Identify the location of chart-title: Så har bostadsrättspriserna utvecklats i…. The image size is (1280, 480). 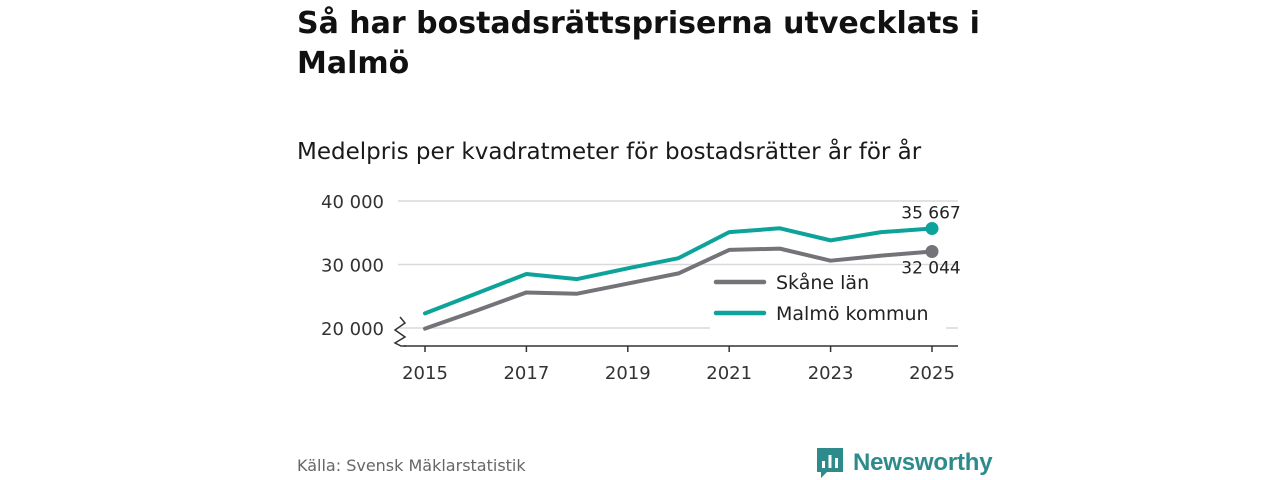
(638, 43).